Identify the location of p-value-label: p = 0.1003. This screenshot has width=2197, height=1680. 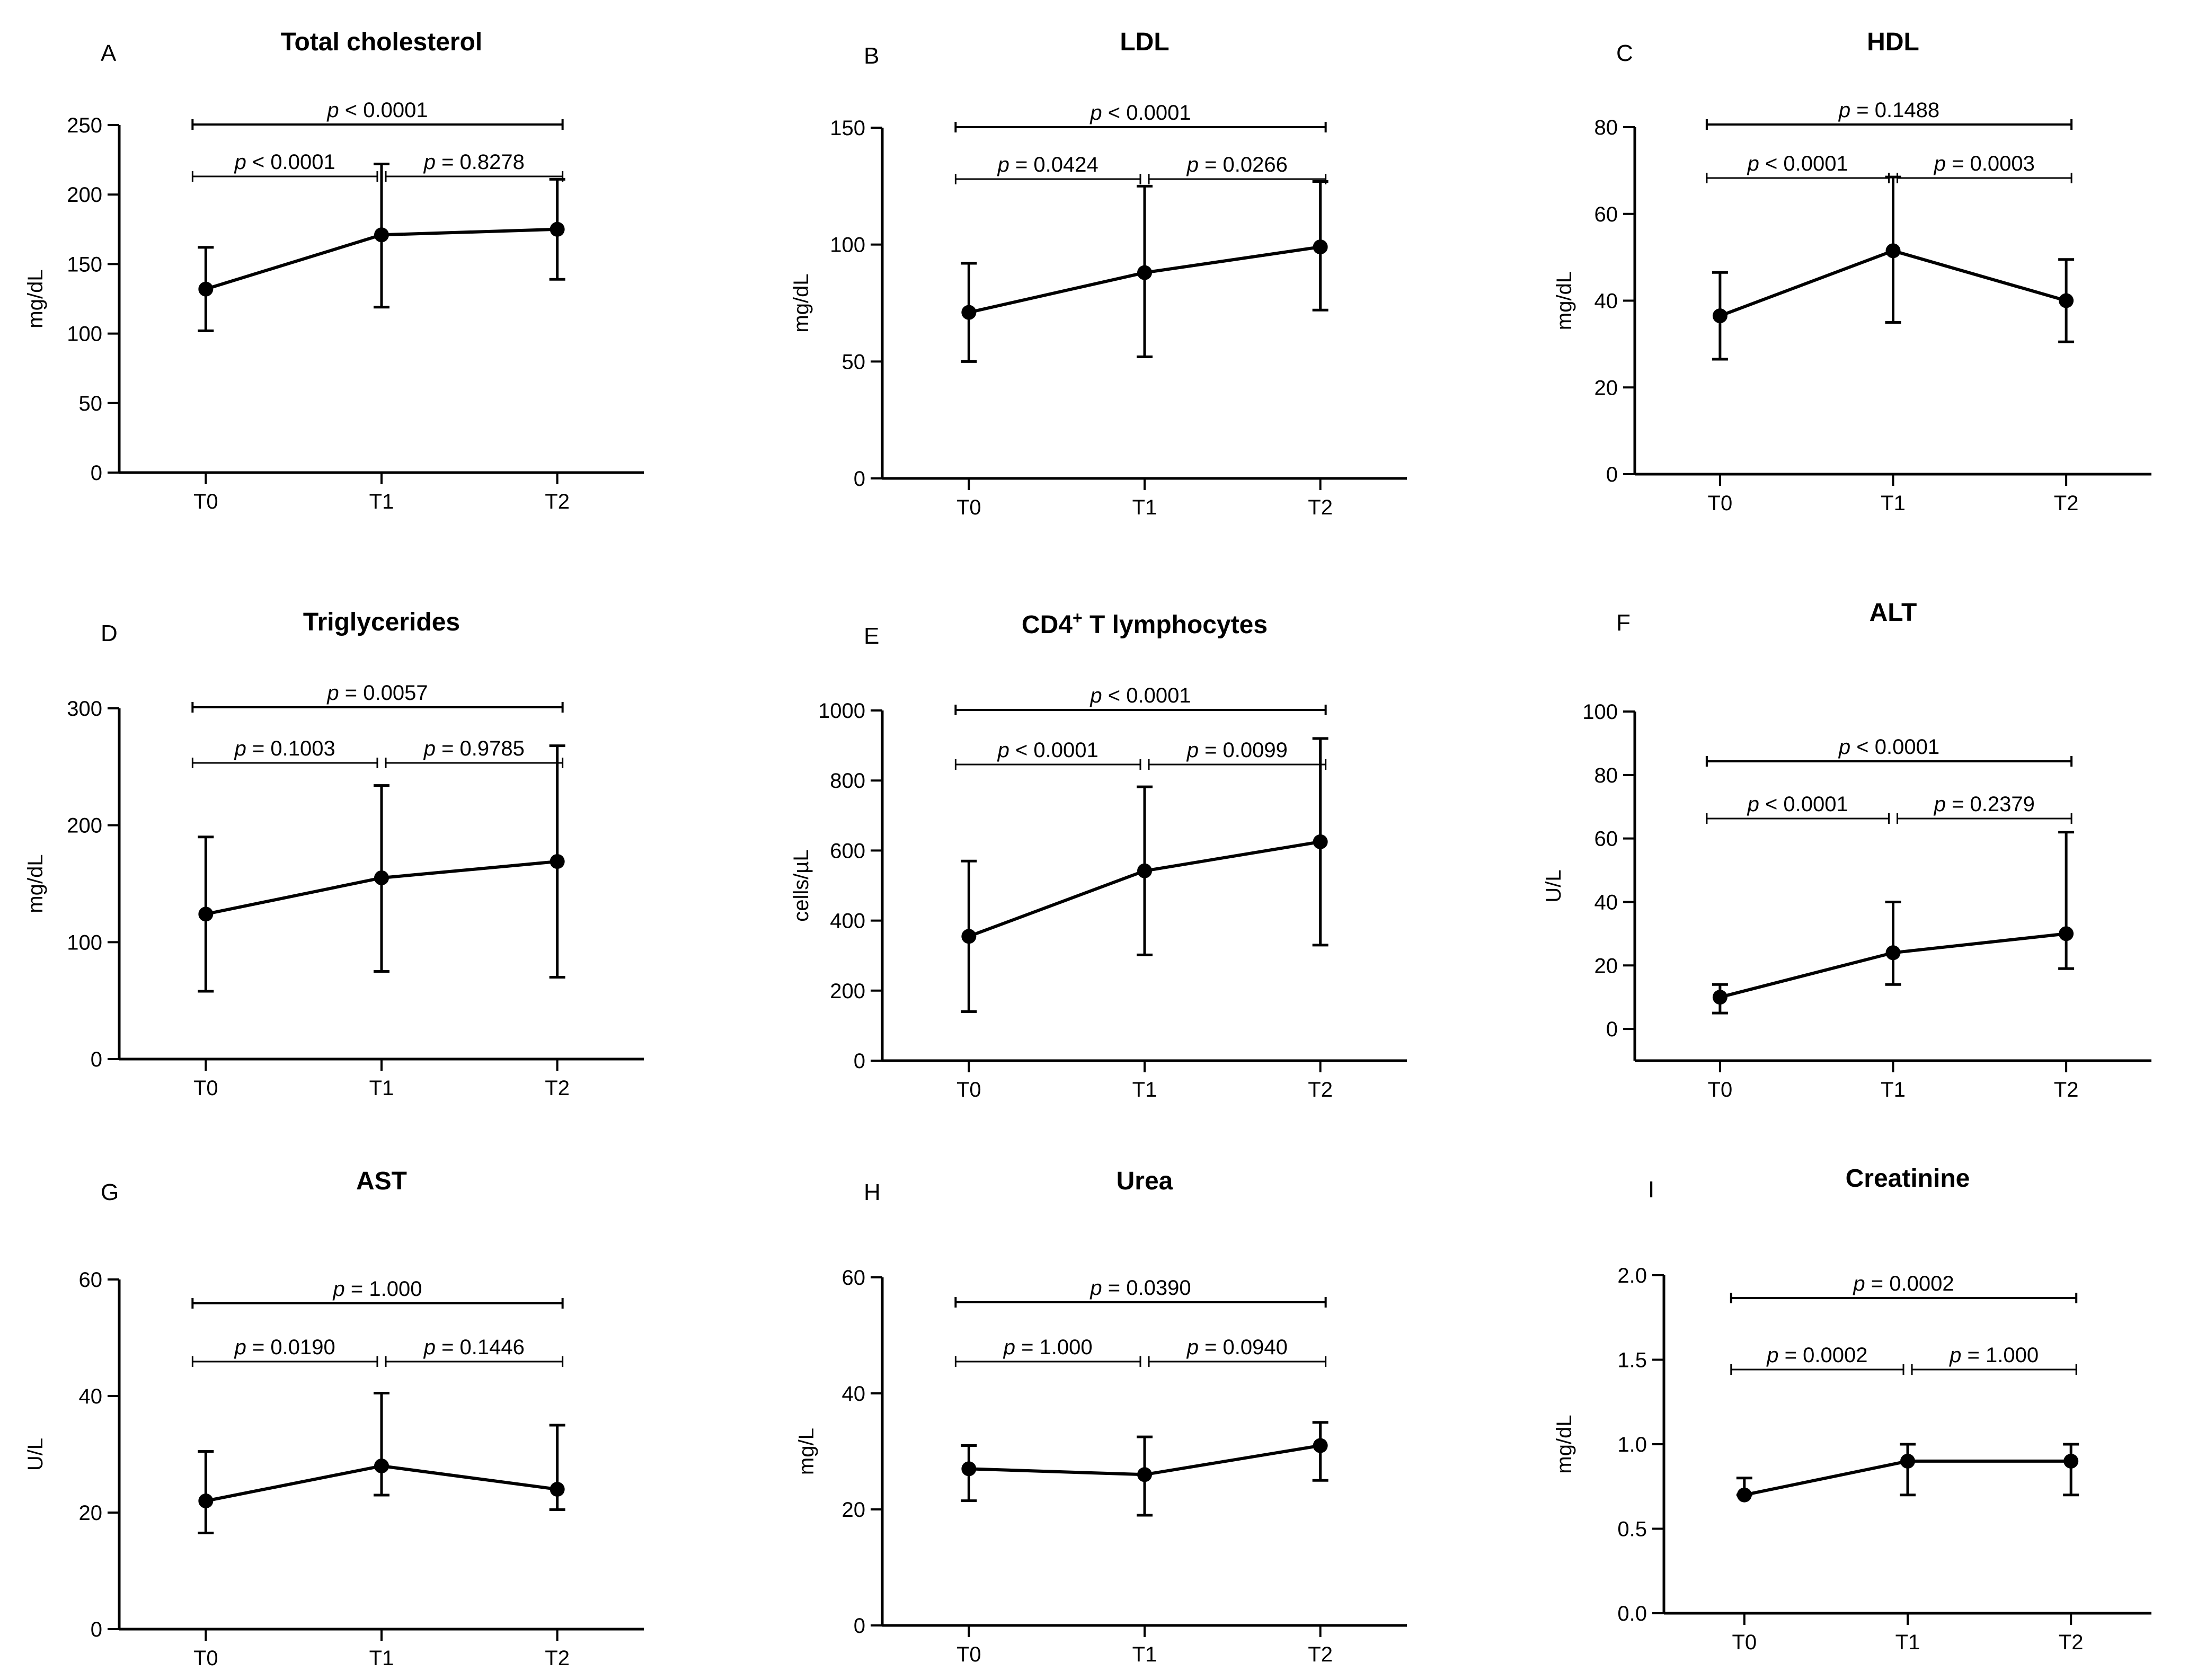
(284, 749).